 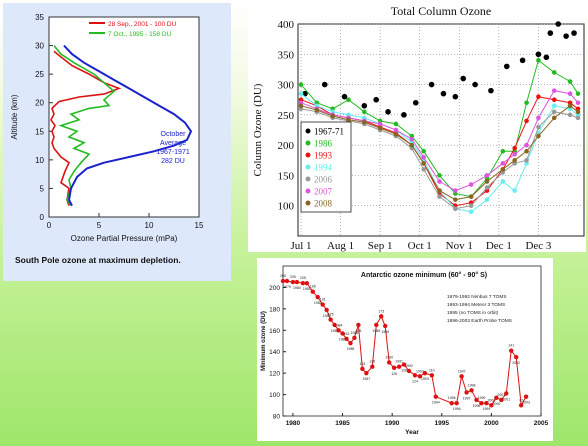 I want to click on x-tick-label: 10, so click(x=149, y=225).